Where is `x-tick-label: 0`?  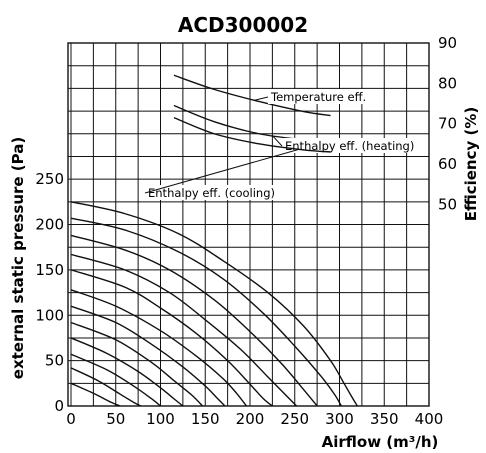 x-tick-label: 0 is located at coordinates (71, 419).